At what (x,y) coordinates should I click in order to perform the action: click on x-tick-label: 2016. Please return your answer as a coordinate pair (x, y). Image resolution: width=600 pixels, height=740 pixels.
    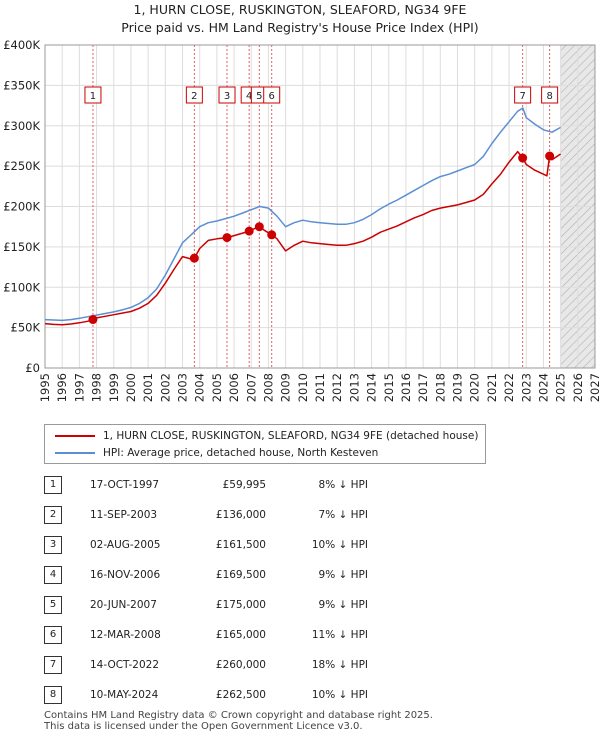
    Looking at the image, I should click on (406, 387).